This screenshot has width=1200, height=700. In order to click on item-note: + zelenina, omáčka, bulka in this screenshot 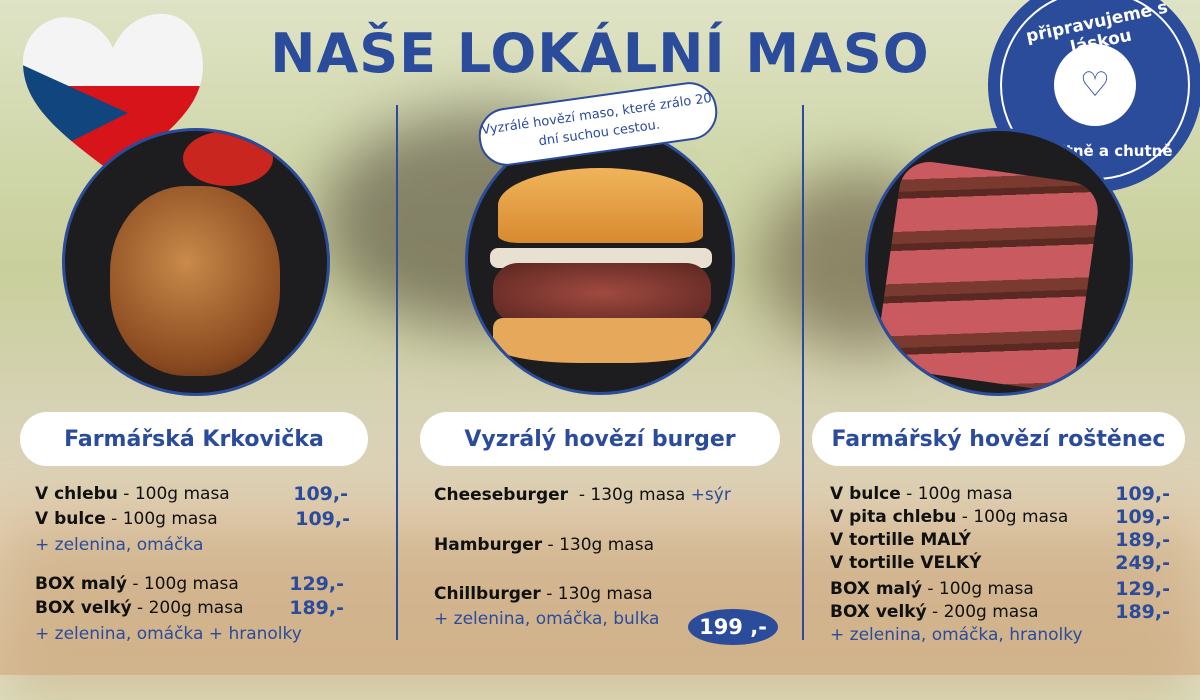, I will do `click(547, 619)`.